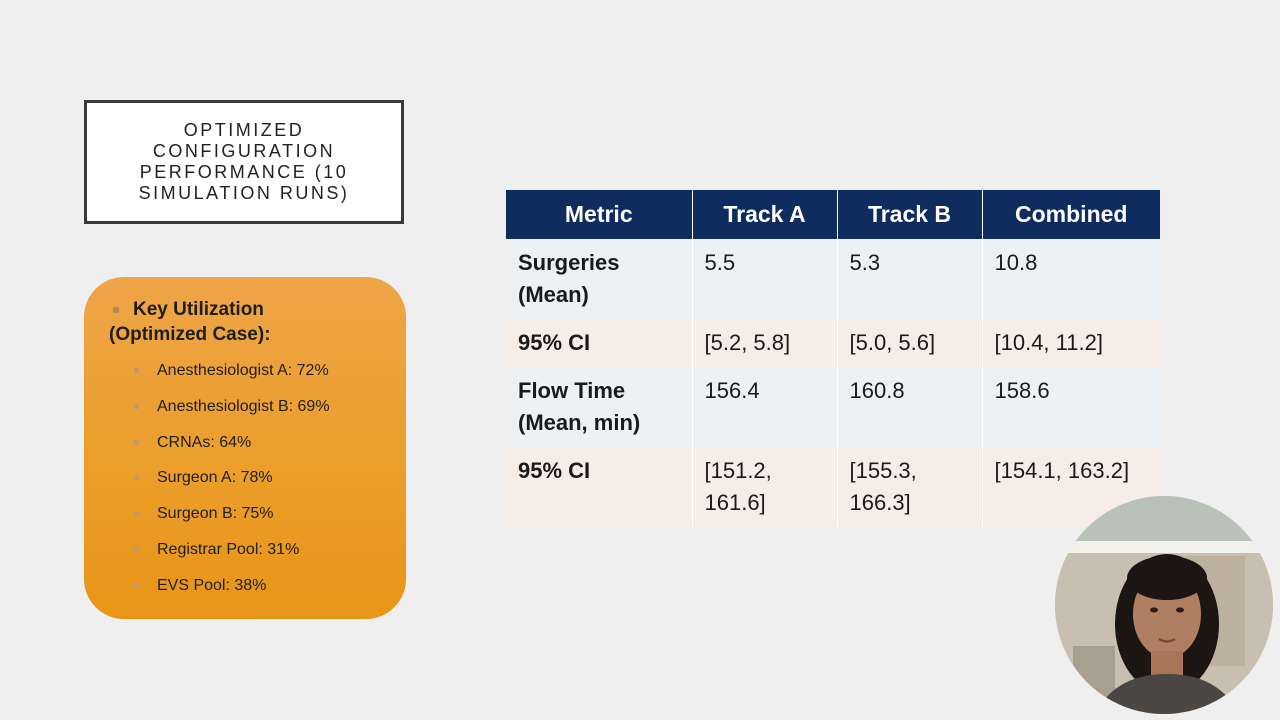  Describe the element at coordinates (1071, 279) in the screenshot. I see `table-cell: 10.8` at that location.